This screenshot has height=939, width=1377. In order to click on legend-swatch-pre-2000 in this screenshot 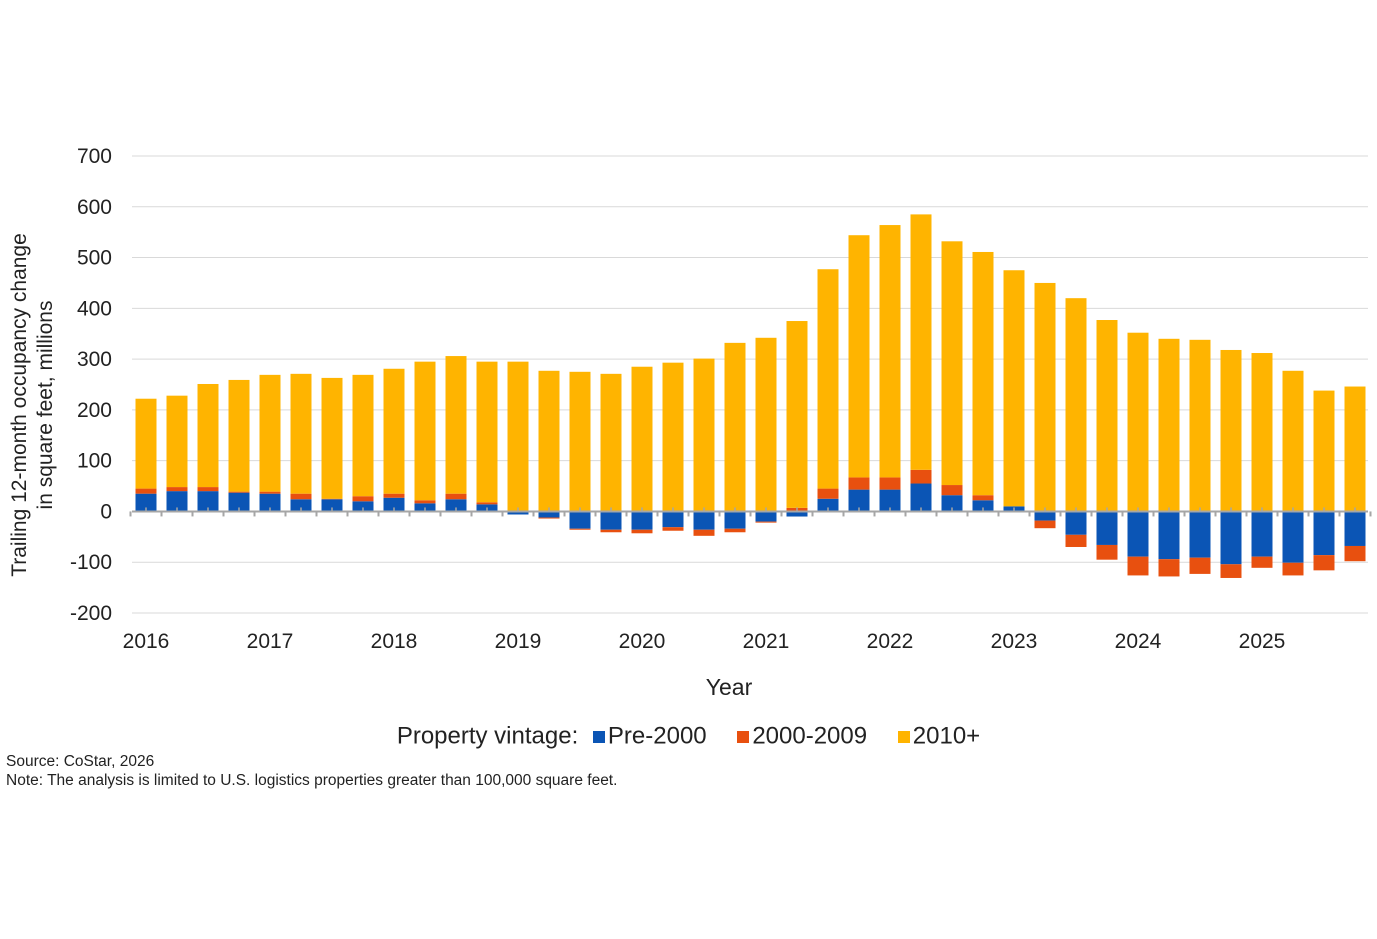, I will do `click(598, 736)`.